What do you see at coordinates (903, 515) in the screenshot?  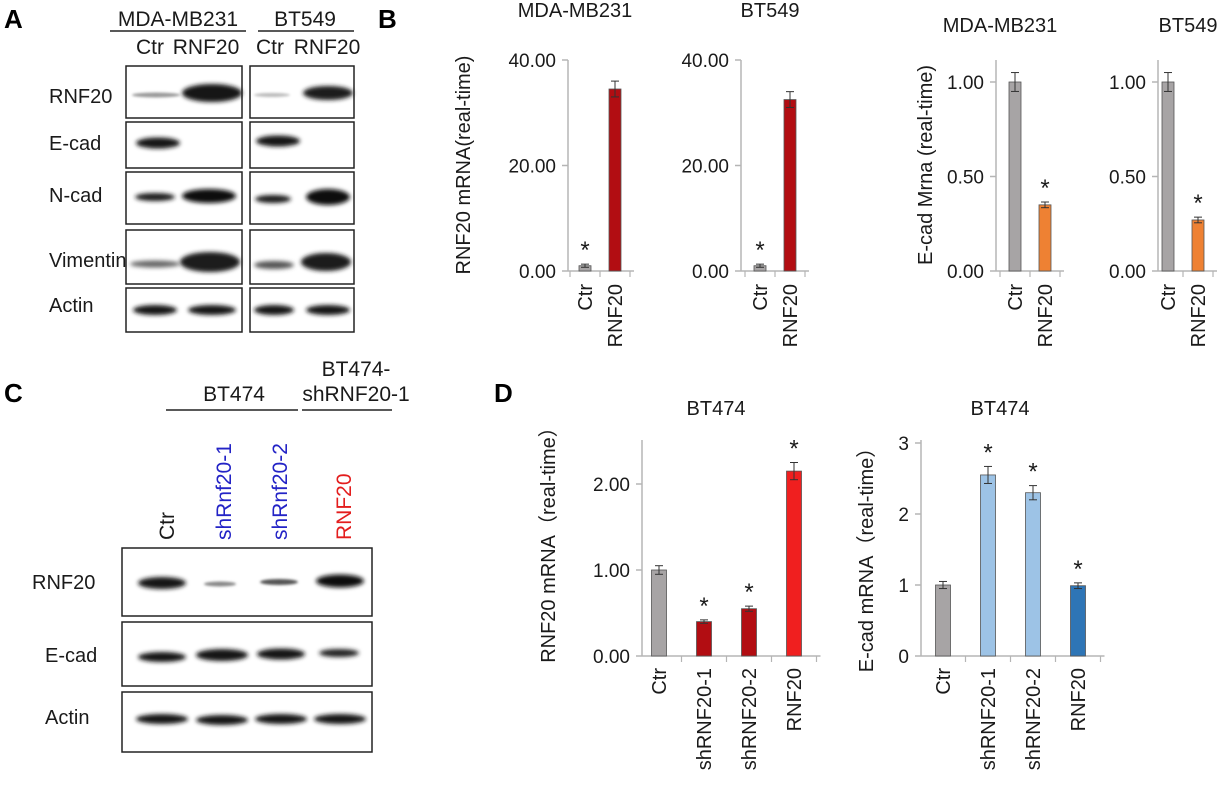 I see `y-tick-label: 2` at bounding box center [903, 515].